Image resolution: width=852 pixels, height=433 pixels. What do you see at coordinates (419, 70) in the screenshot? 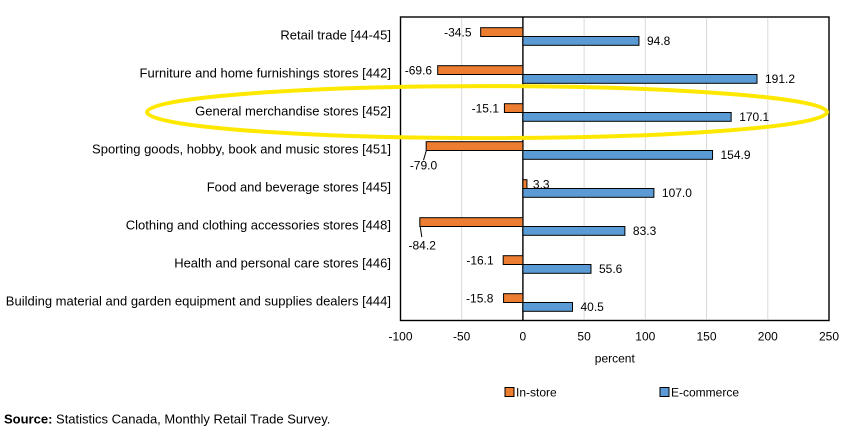
I see `svg-text: -69.6` at bounding box center [419, 70].